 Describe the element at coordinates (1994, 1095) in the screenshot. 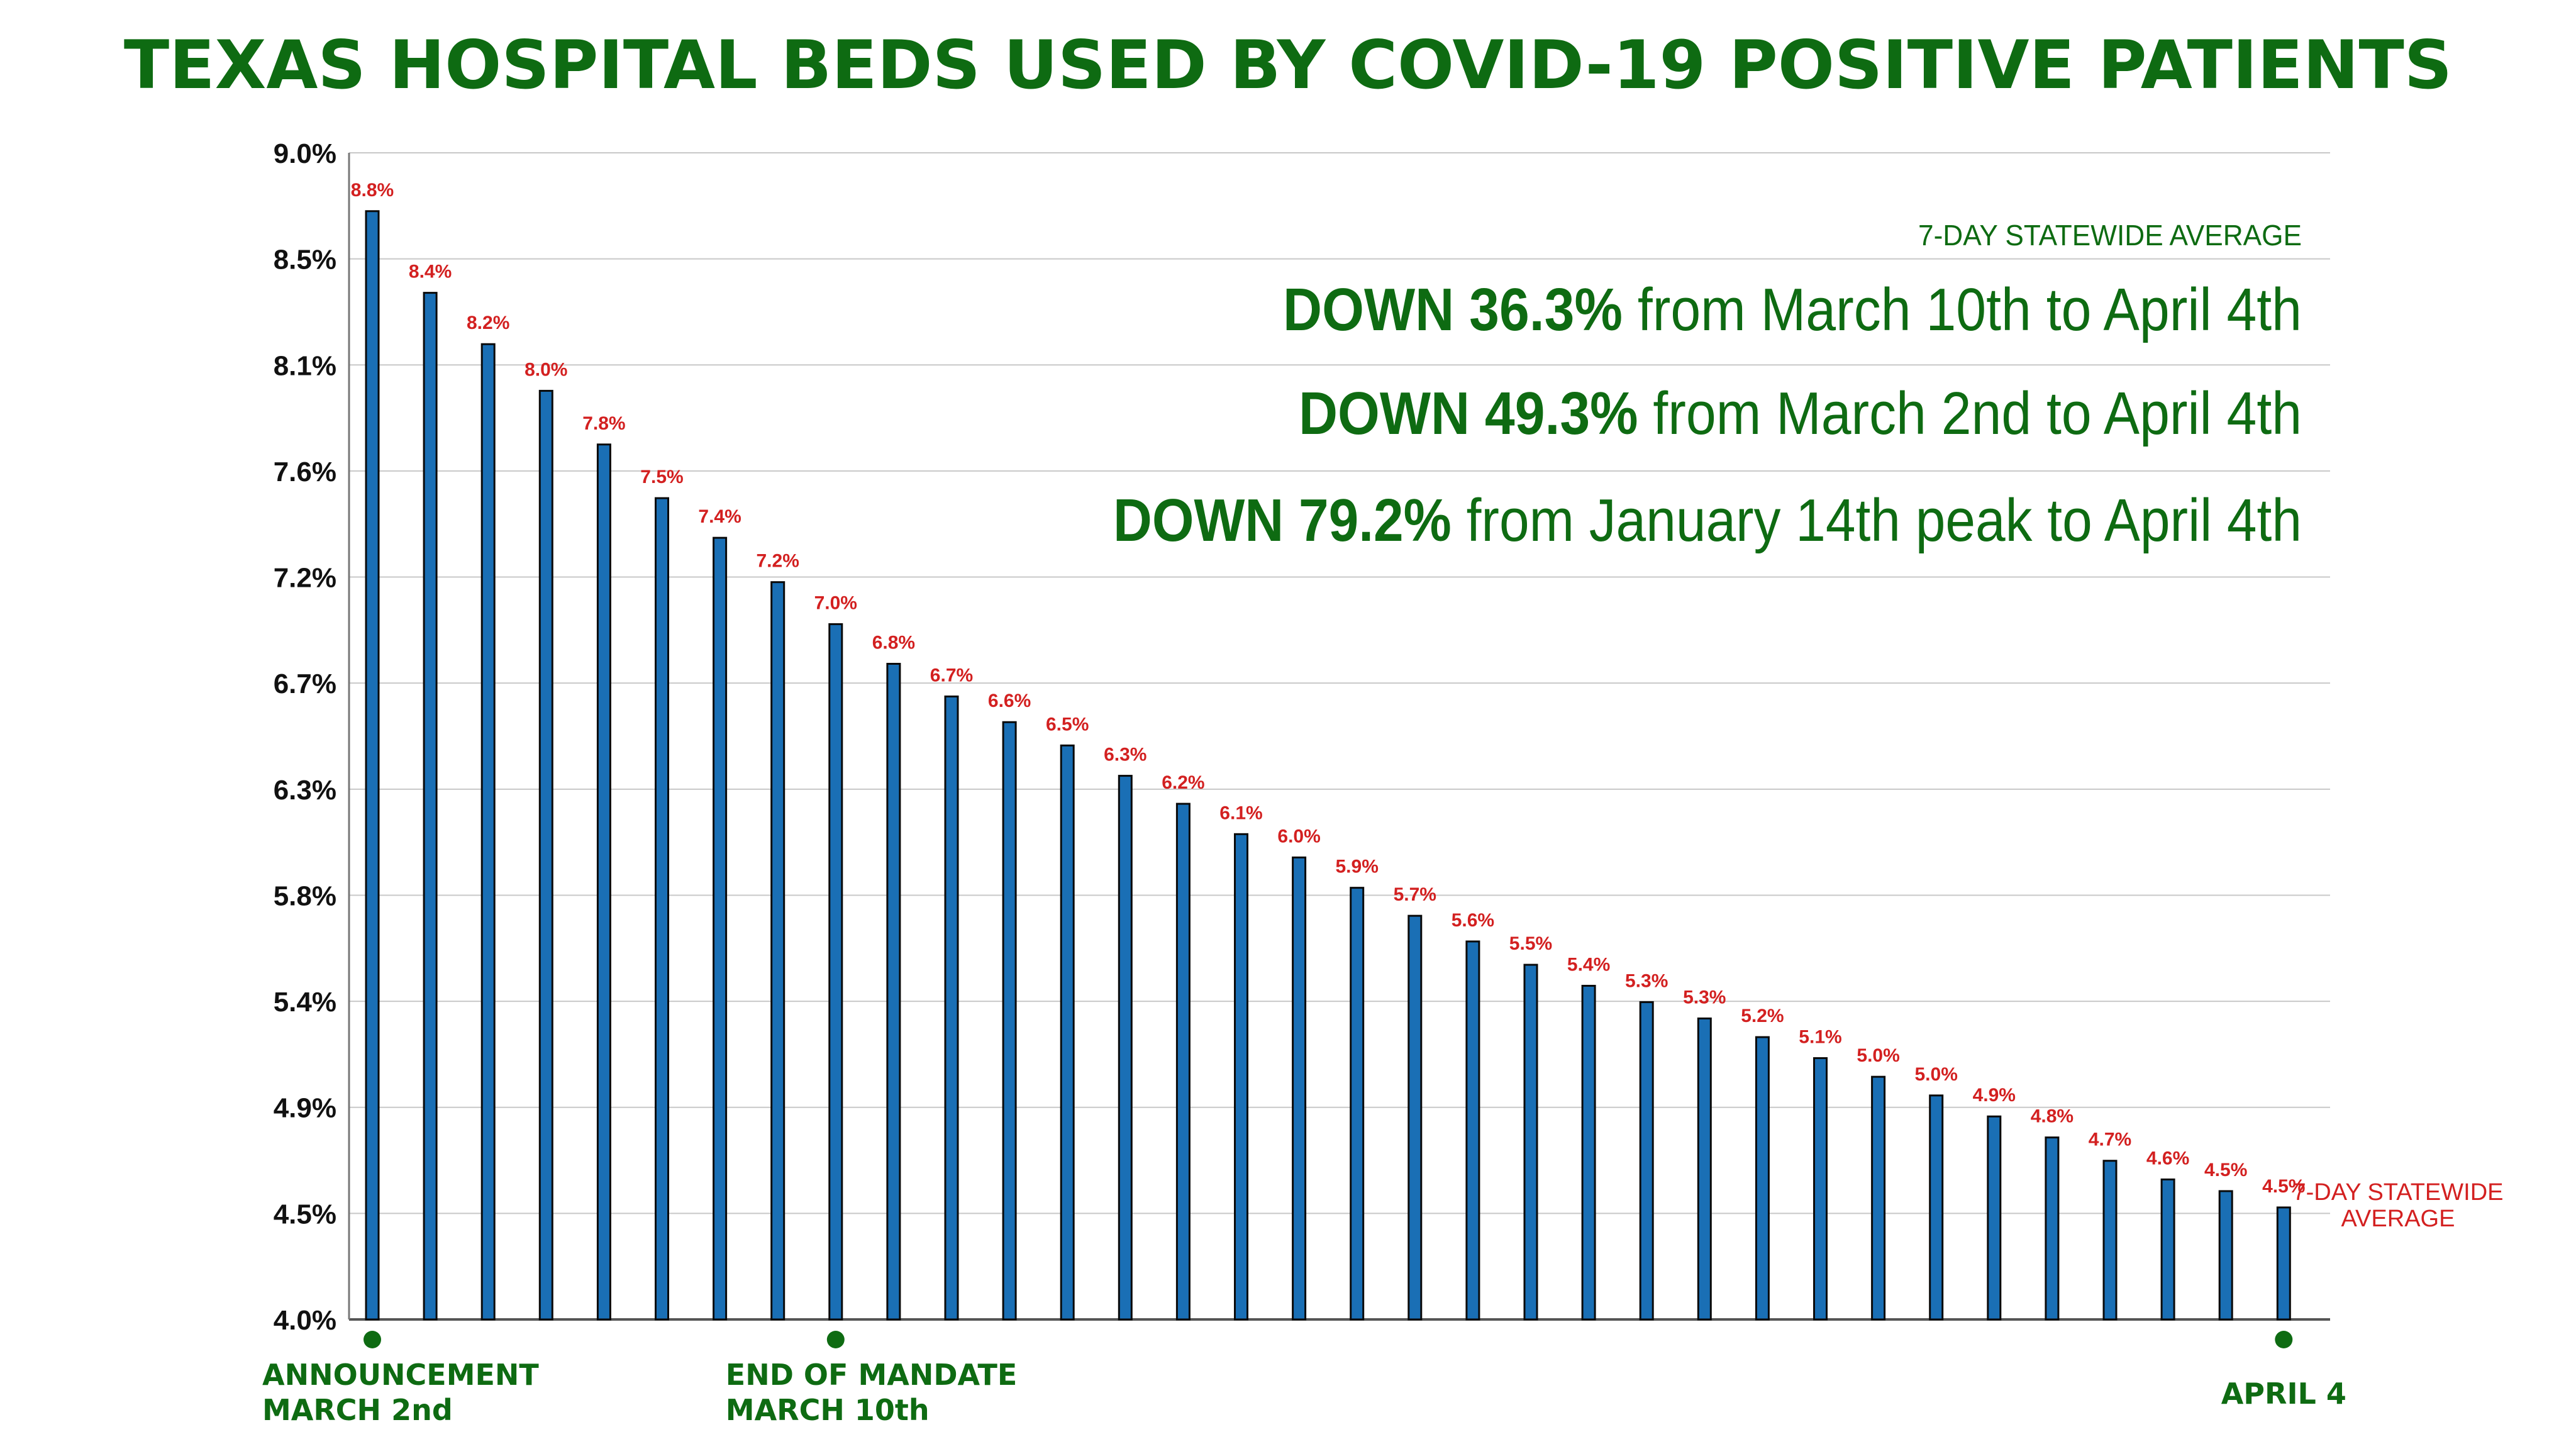

I see `data-label: 4.9%` at that location.